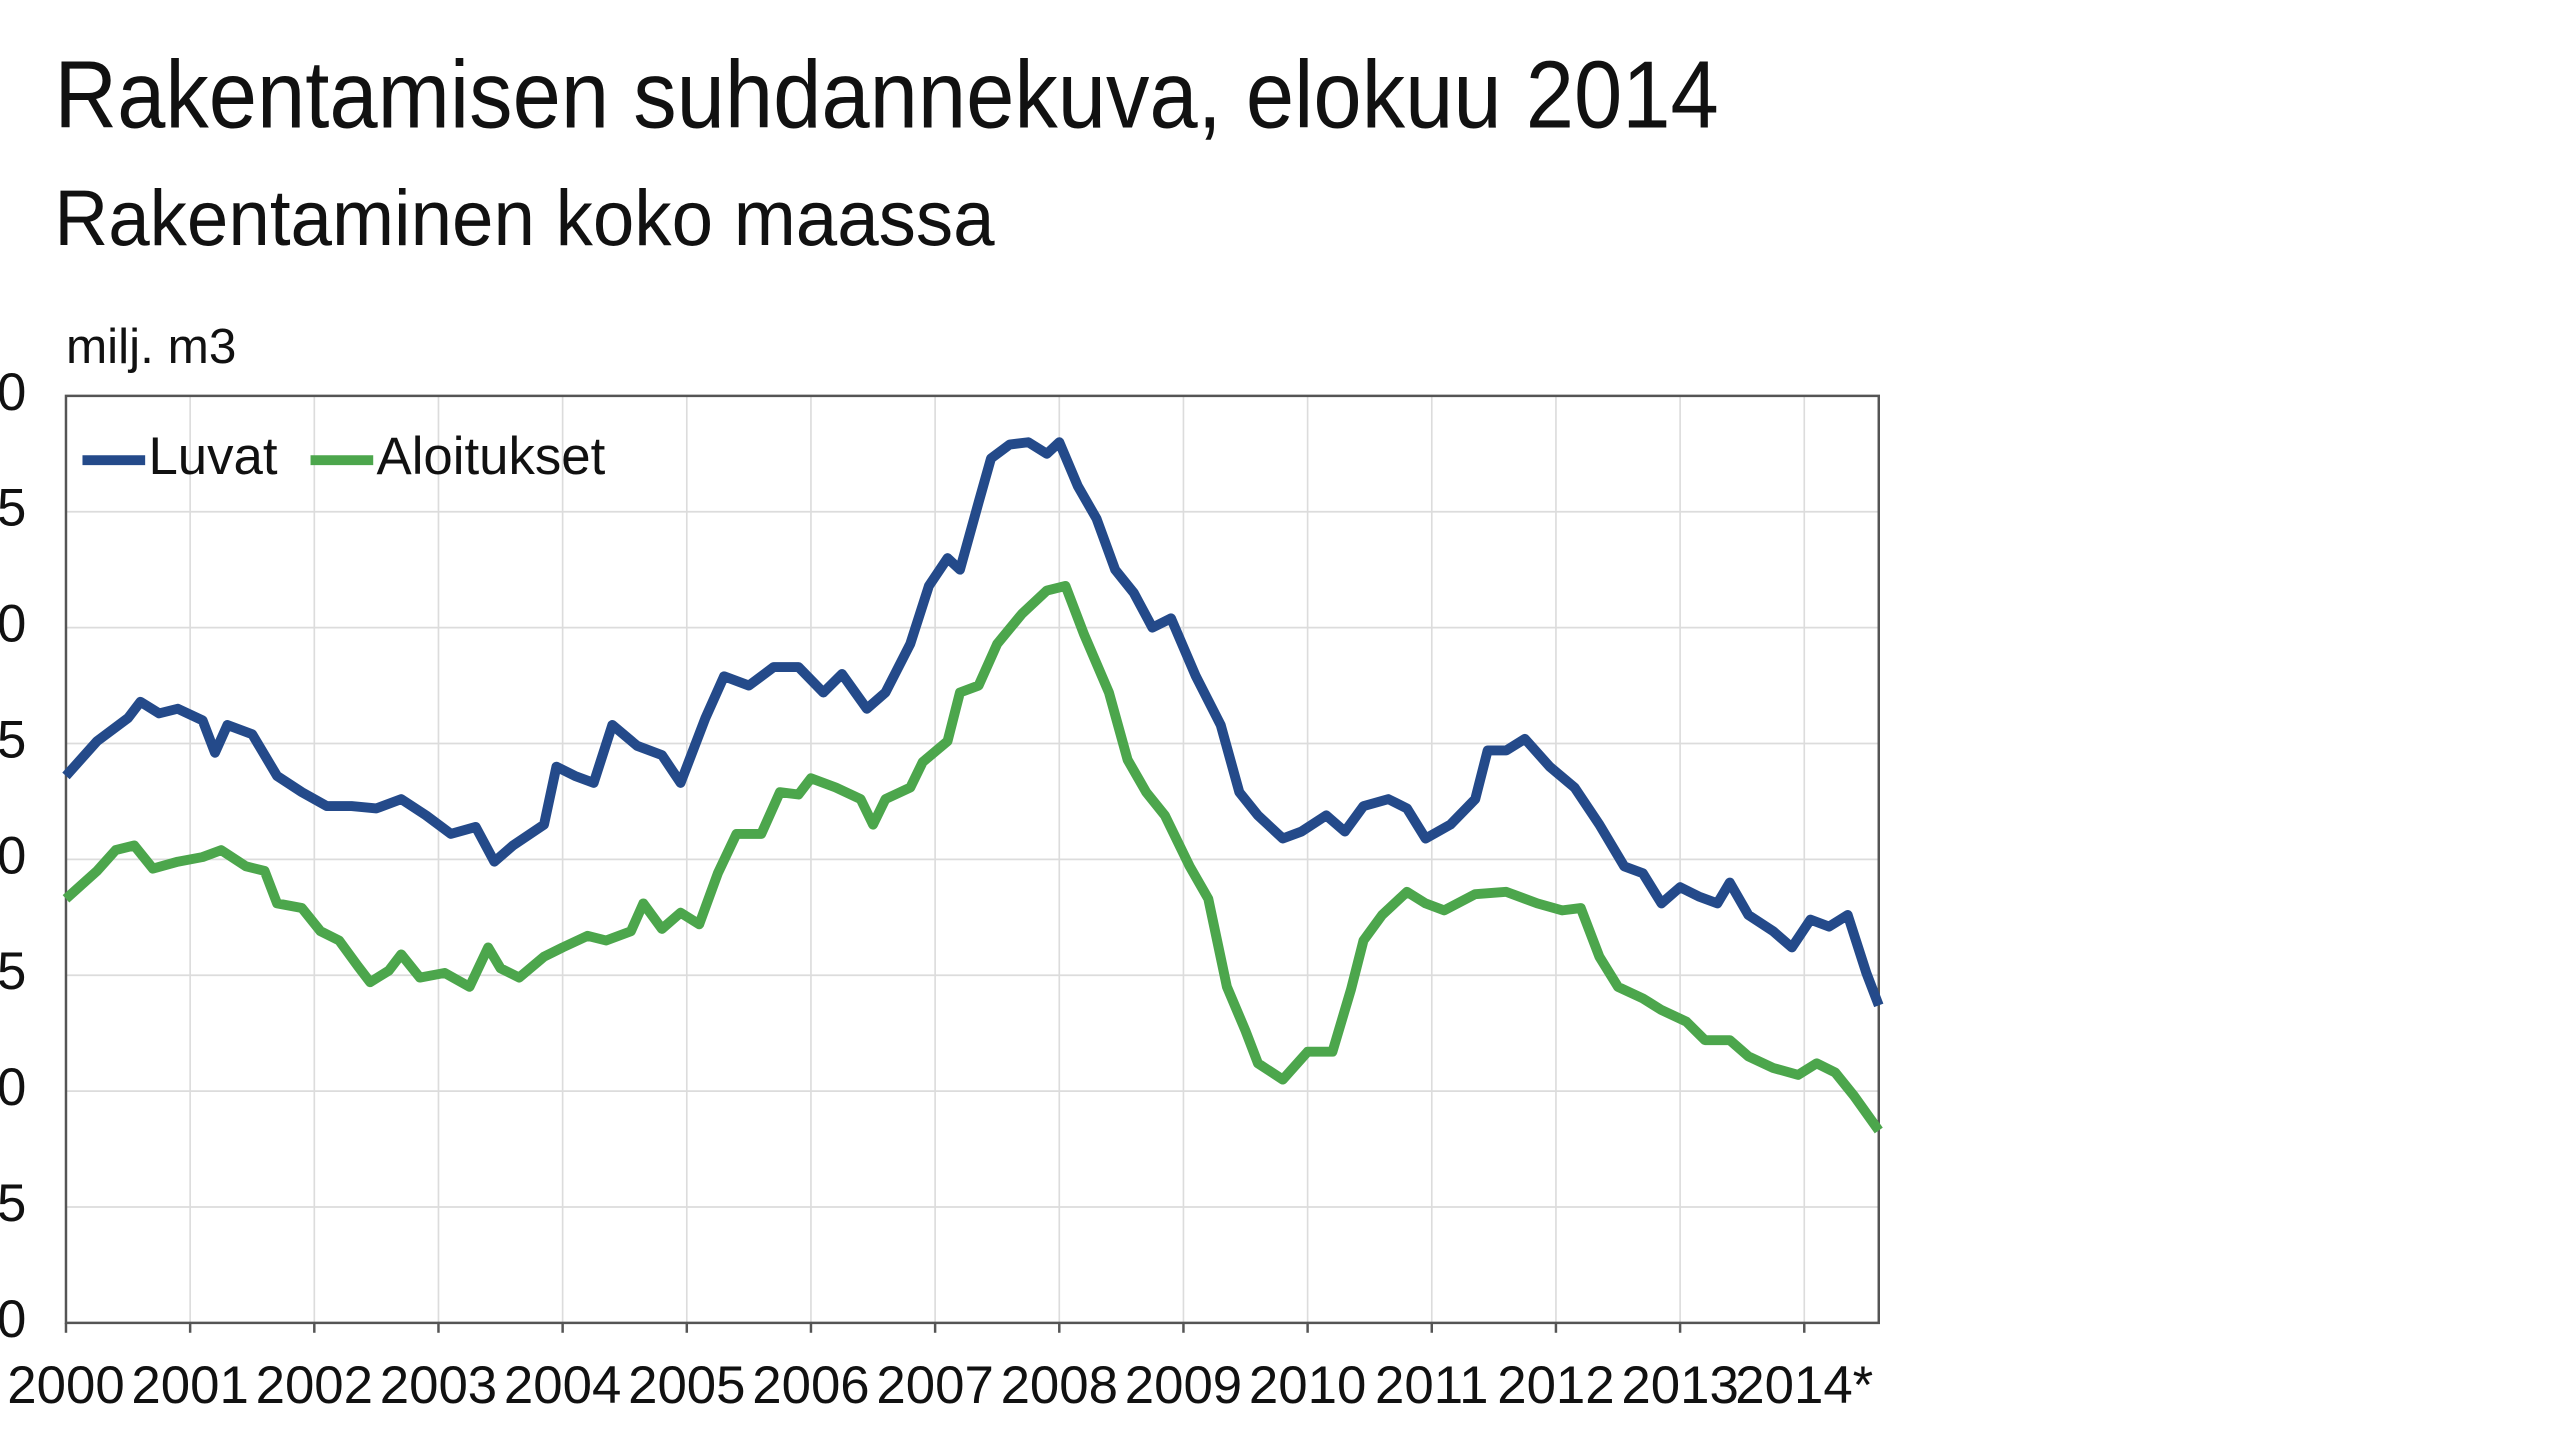 This screenshot has height=1440, width=2560. What do you see at coordinates (151, 346) in the screenshot?
I see `y-axis-label: milj. m3` at bounding box center [151, 346].